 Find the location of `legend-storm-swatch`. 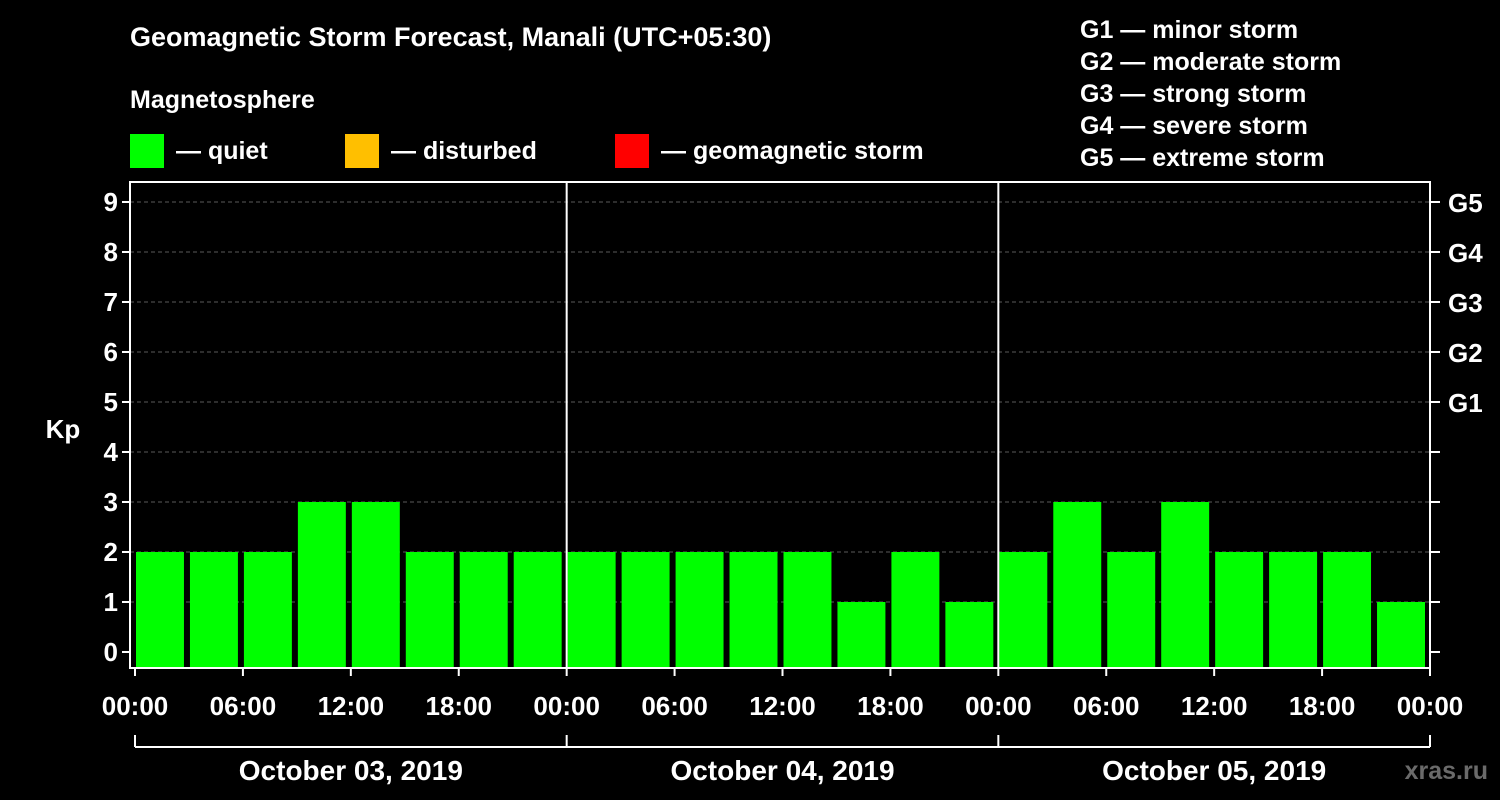

legend-storm-swatch is located at coordinates (632, 151).